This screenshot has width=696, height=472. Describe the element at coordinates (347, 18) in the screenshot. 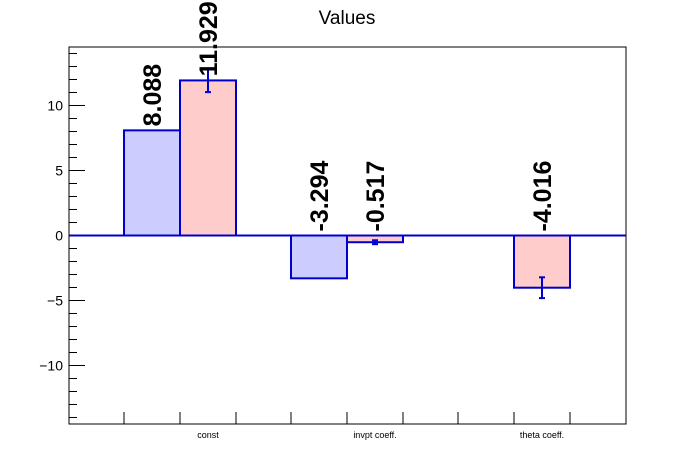

I see `chart-title: Values` at that location.